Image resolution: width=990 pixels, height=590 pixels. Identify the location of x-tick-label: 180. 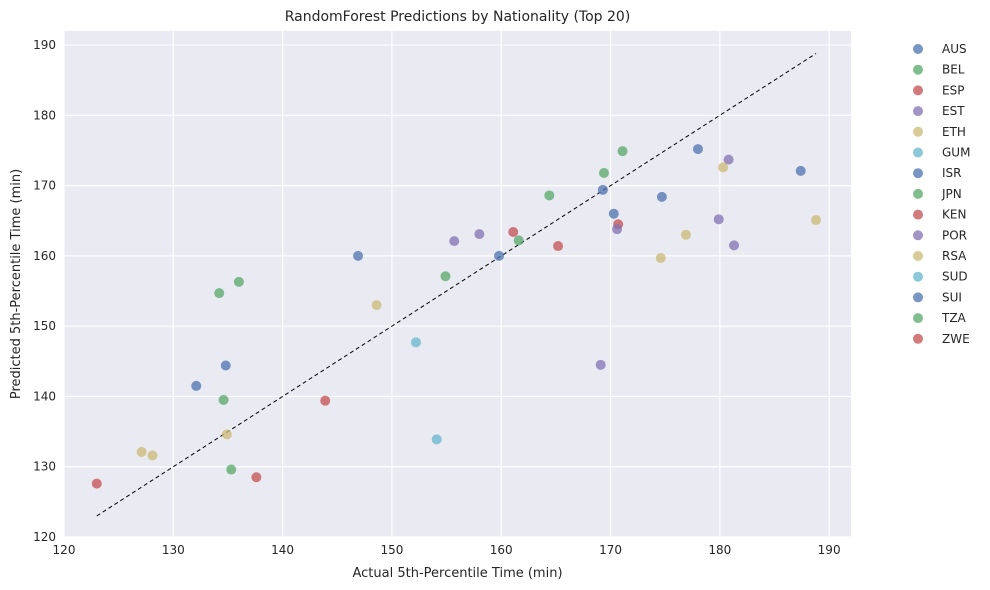
(719, 550).